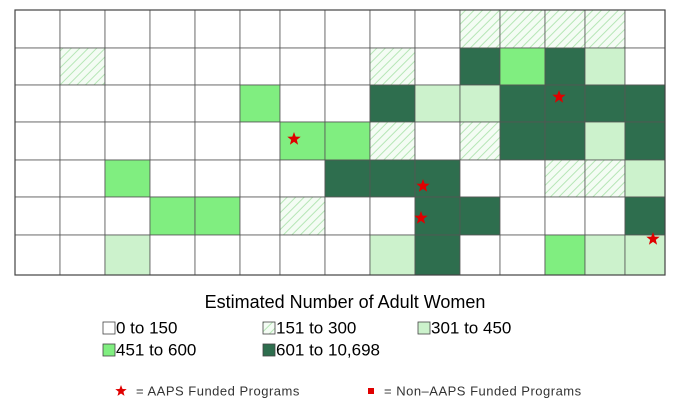 The height and width of the screenshot is (405, 680). Describe the element at coordinates (345, 302) in the screenshot. I see `legend-title: Estimated Number of Adult Women` at that location.